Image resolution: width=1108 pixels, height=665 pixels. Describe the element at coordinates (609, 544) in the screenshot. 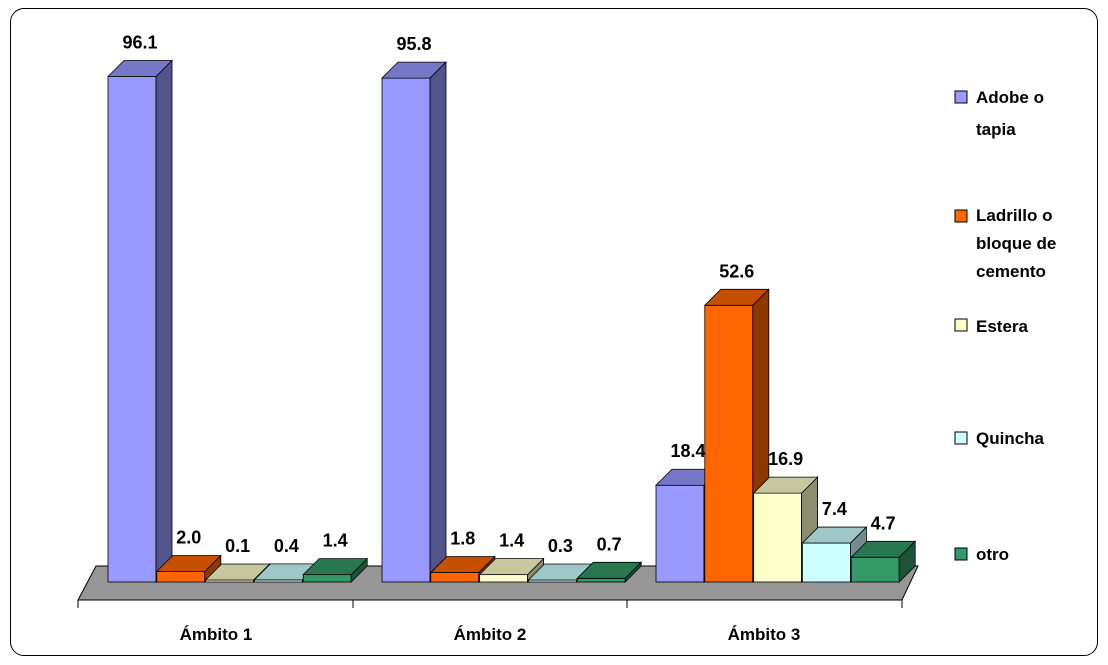

I see `value-label: 0.7` at that location.